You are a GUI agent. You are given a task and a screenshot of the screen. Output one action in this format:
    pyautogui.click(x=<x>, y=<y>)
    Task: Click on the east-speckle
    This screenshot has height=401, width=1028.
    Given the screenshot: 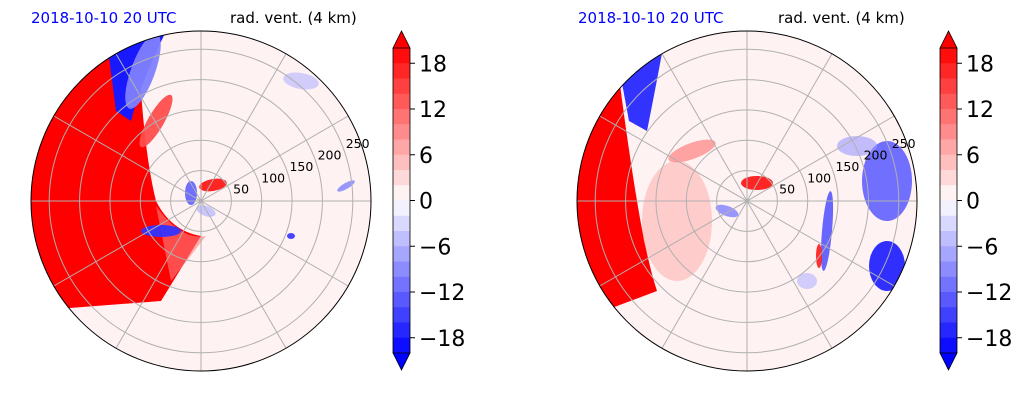 What is the action you would take?
    pyautogui.click(x=857, y=146)
    